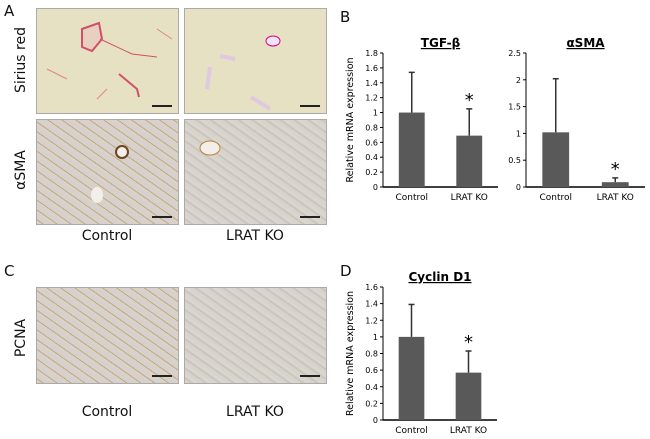  What do you see at coordinates (107, 412) in the screenshot?
I see `col-label-control-pcna: Control` at bounding box center [107, 412].